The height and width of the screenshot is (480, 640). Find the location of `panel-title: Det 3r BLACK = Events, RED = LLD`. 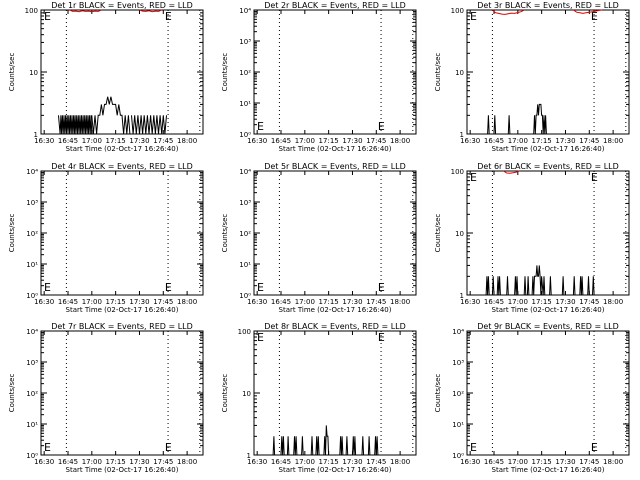

panel-title: Det 3r BLACK = Events, RED = LLD is located at coordinates (548, 5).